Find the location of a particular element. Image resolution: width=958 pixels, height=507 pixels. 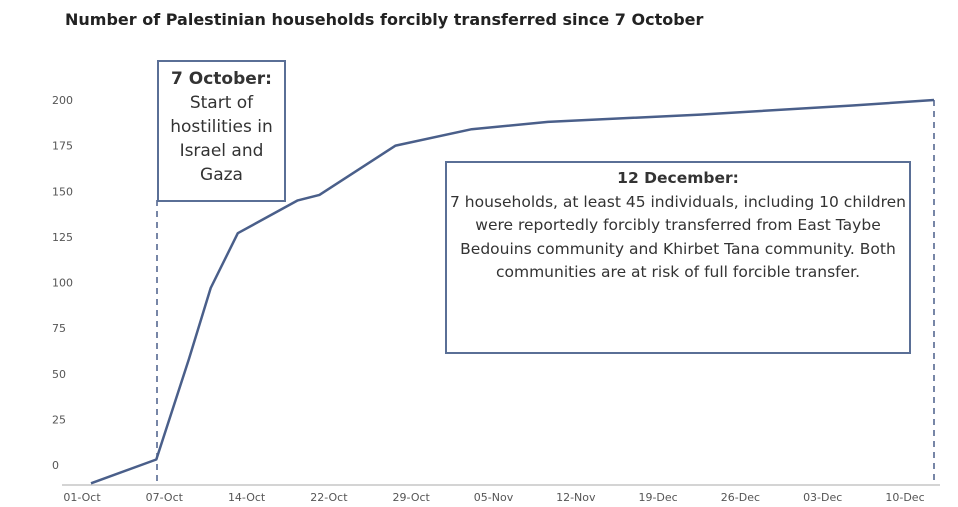

x-tick-label: 07-Oct is located at coordinates (165, 497).